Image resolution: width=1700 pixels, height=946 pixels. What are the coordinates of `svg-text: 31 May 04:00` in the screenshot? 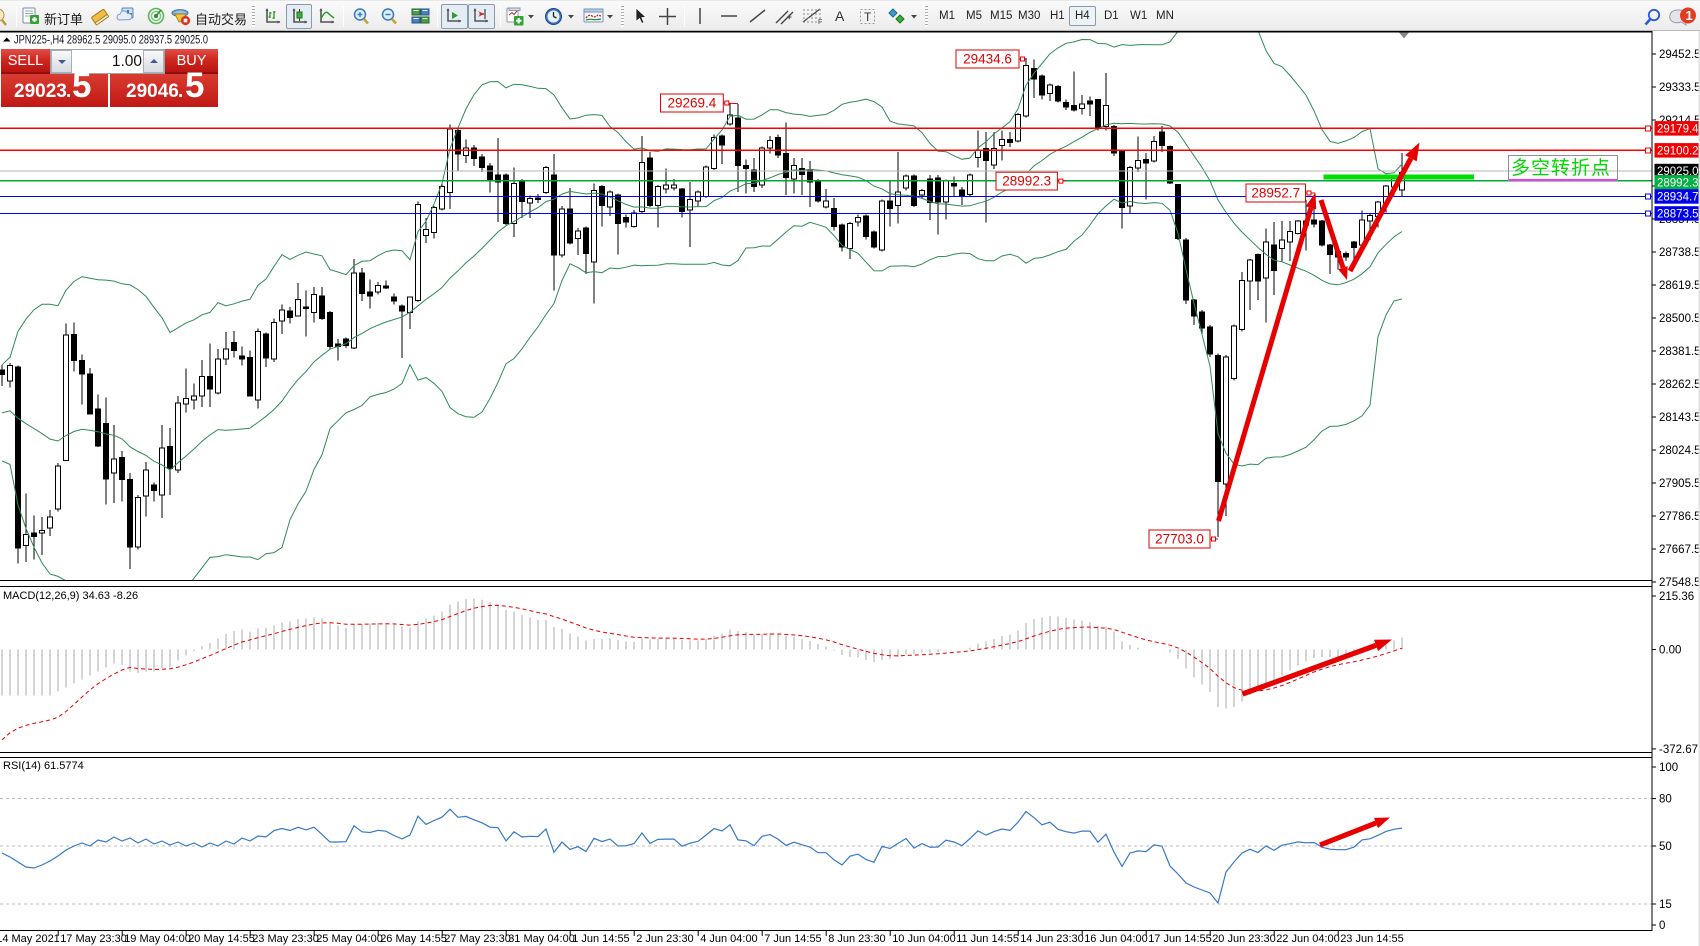 It's located at (541, 939).